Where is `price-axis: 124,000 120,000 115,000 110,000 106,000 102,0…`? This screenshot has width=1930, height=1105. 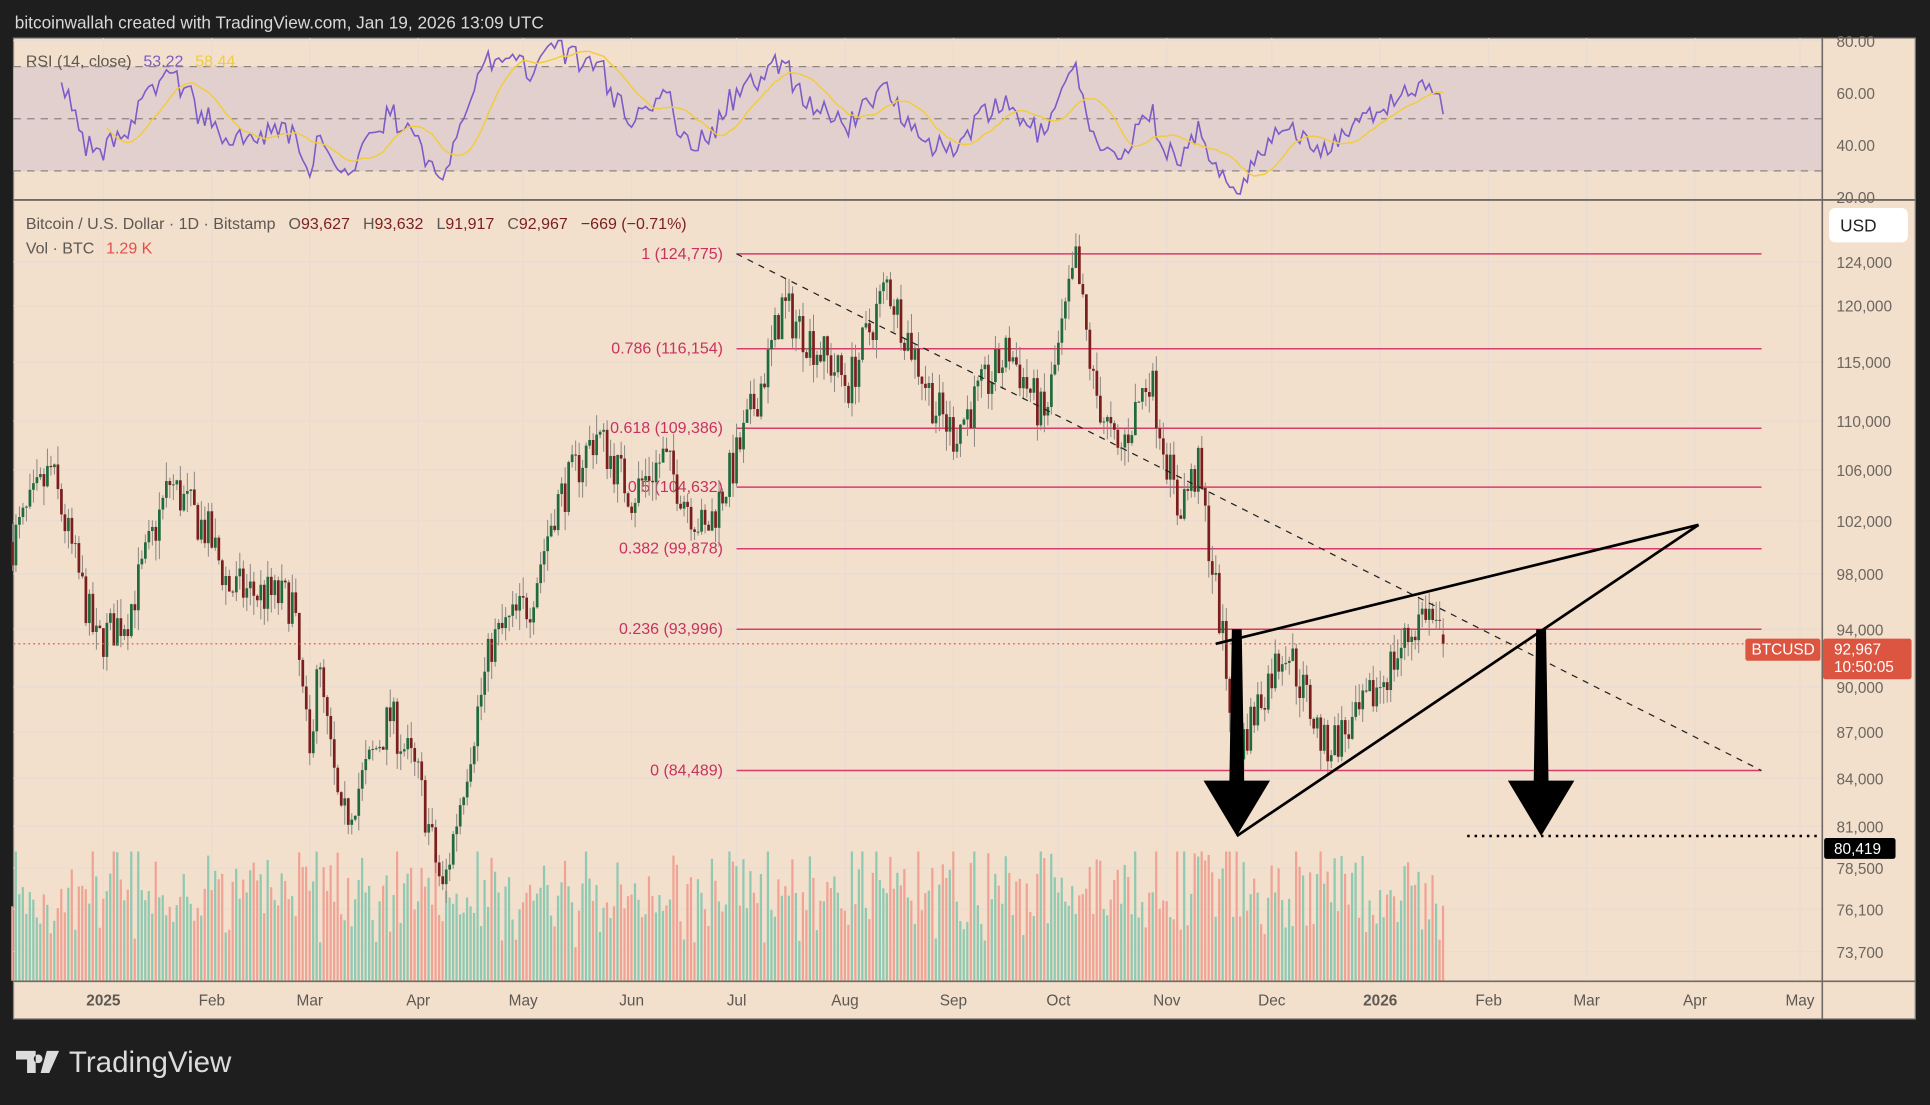
price-axis: 124,000 120,000 115,000 110,000 106,000 102,0… is located at coordinates (1864, 608).